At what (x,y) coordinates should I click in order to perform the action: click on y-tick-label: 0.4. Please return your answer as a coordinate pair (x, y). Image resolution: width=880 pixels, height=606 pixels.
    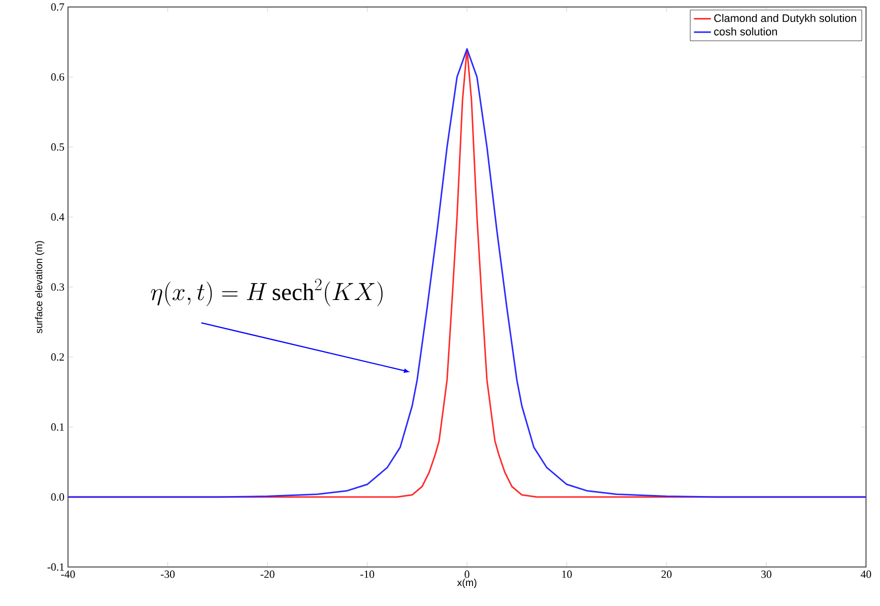
    Looking at the image, I should click on (57, 217).